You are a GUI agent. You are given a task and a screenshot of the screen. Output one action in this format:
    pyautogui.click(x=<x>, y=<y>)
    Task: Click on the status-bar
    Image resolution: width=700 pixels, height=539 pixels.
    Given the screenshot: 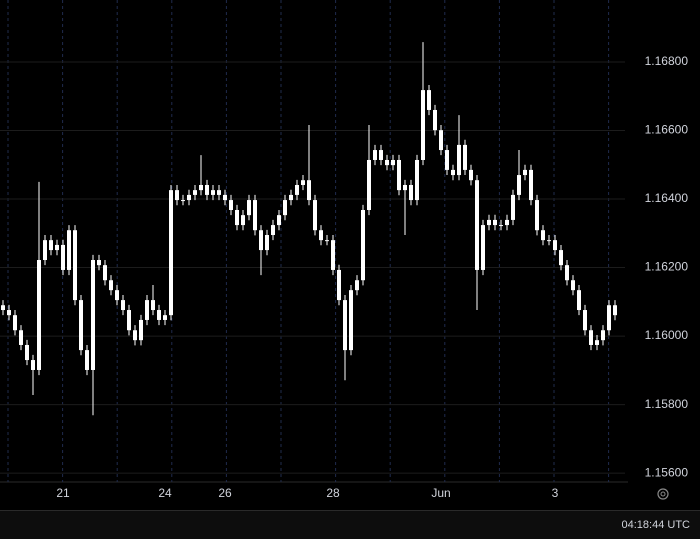 What is the action you would take?
    pyautogui.click(x=350, y=524)
    